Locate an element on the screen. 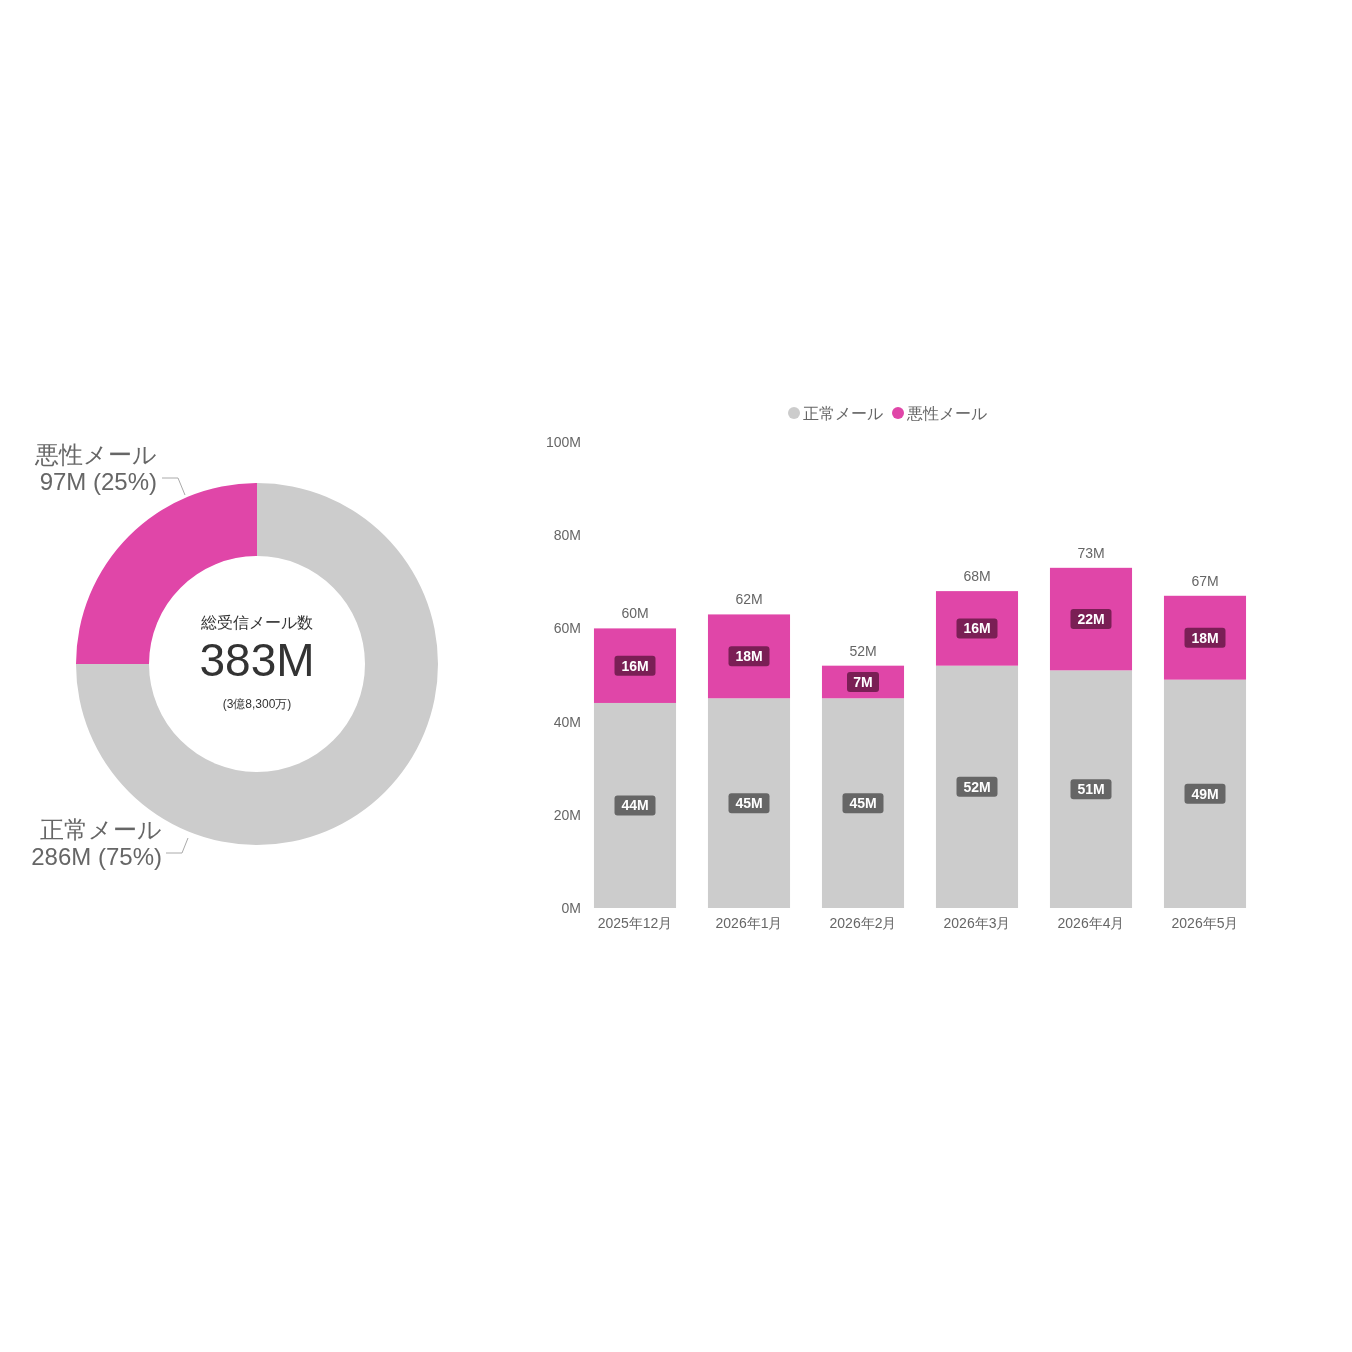  data-label: 286M (75%) is located at coordinates (96, 856).